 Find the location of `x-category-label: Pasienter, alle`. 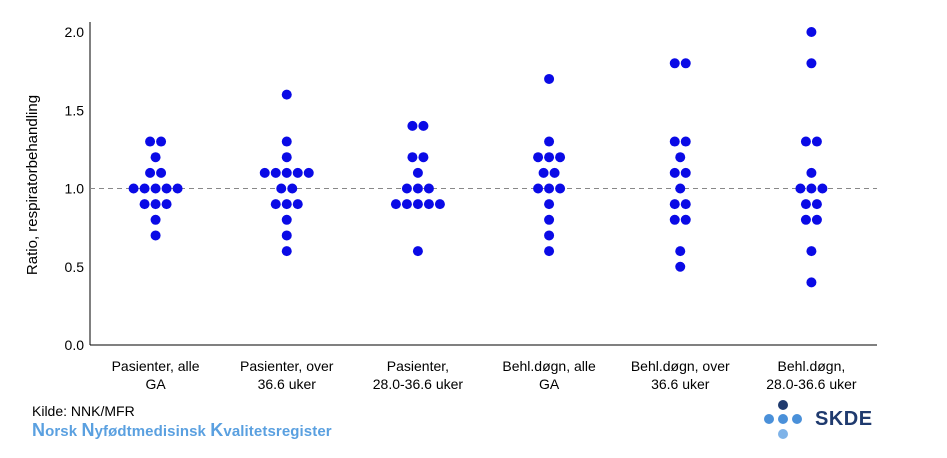

x-category-label: Pasienter, alle is located at coordinates (156, 366).